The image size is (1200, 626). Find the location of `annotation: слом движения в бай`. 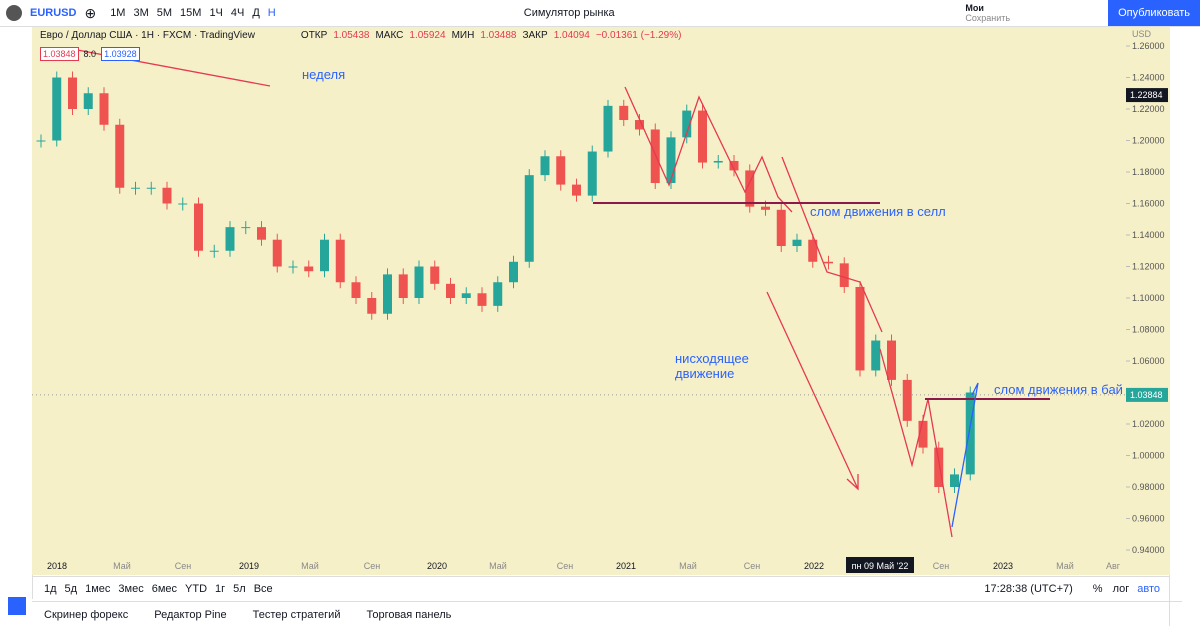

annotation: слом движения в бай is located at coordinates (1058, 389).